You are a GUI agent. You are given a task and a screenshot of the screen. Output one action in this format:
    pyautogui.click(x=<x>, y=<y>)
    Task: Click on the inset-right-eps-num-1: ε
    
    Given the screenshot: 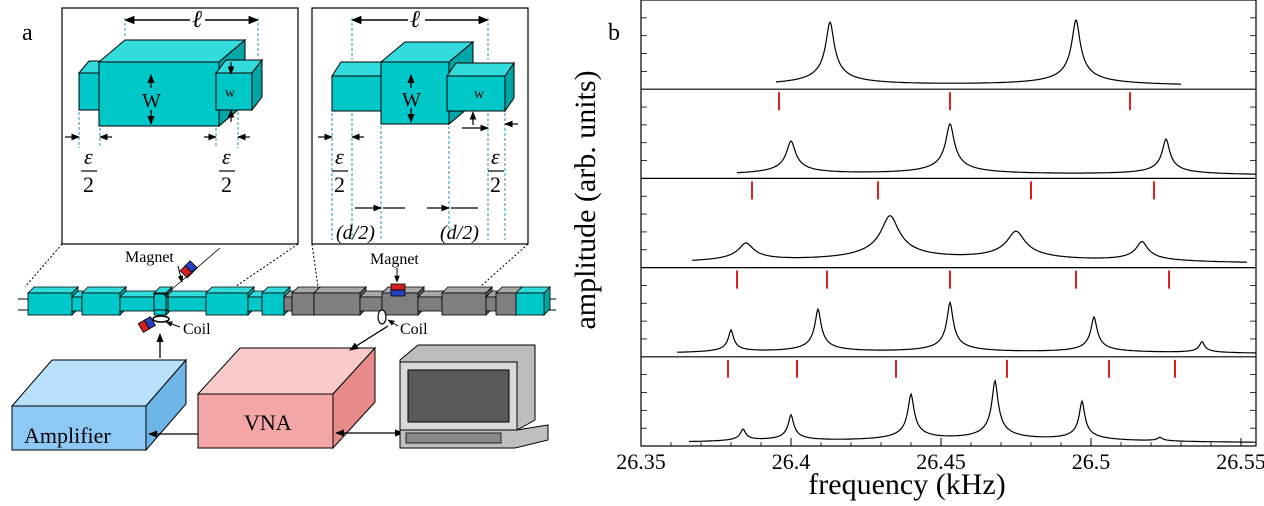 What is the action you would take?
    pyautogui.click(x=339, y=156)
    